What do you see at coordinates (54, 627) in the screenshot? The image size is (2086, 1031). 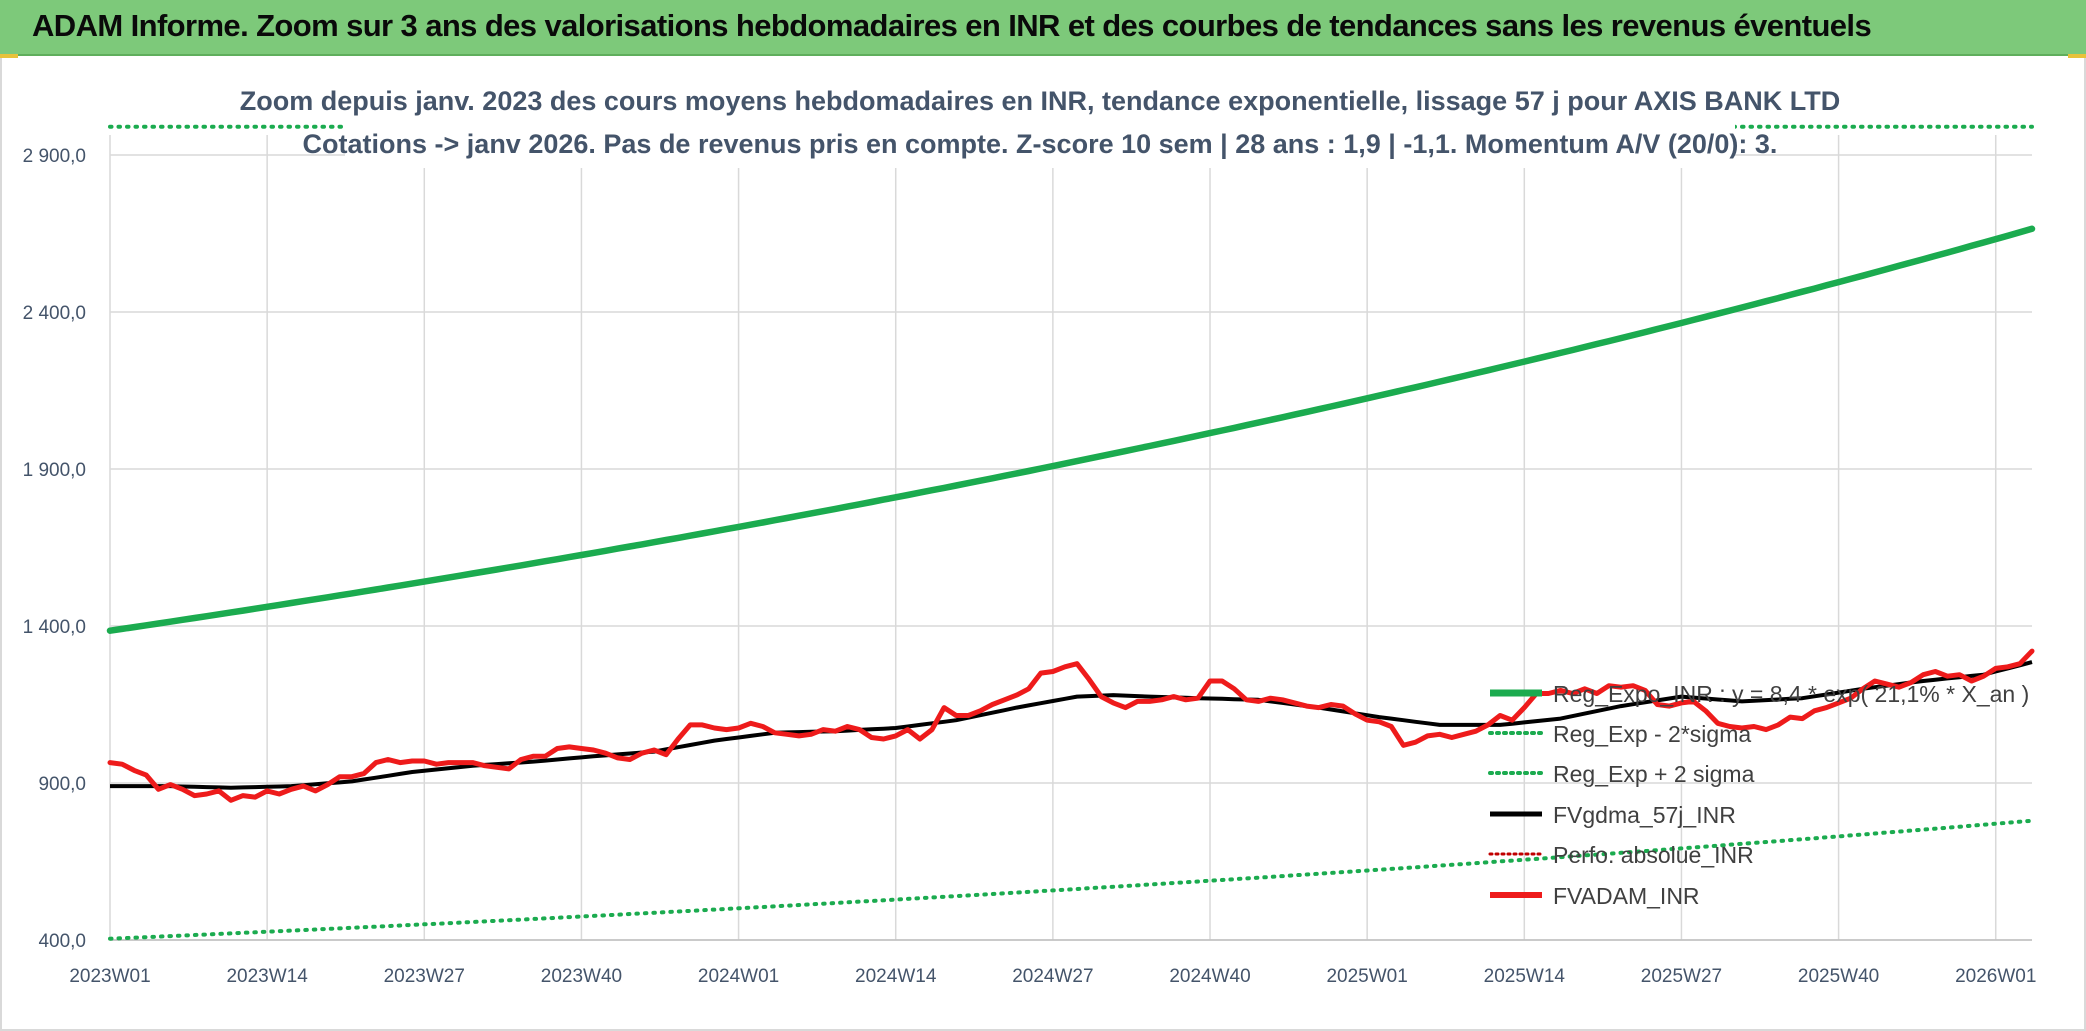 I see `y-tick-label: 1 400,0` at bounding box center [54, 627].